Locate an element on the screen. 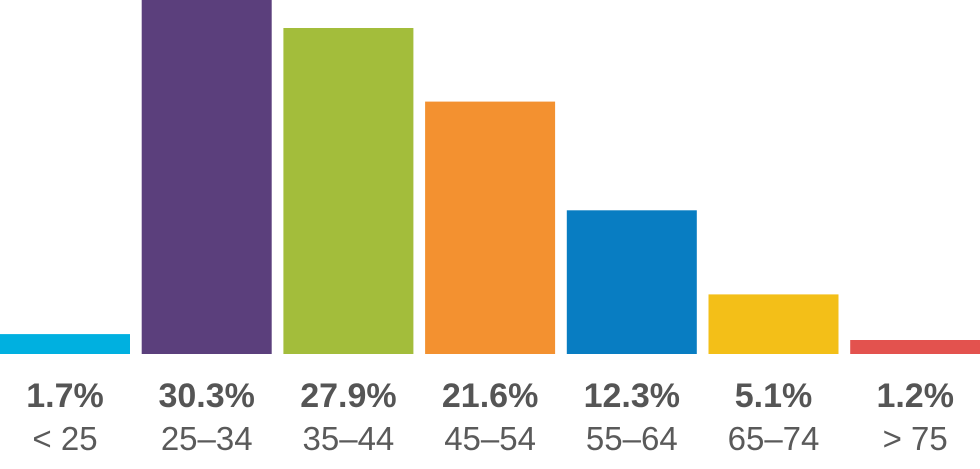 Image resolution: width=980 pixels, height=469 pixels. value-label-1: 30.3% is located at coordinates (206, 396).